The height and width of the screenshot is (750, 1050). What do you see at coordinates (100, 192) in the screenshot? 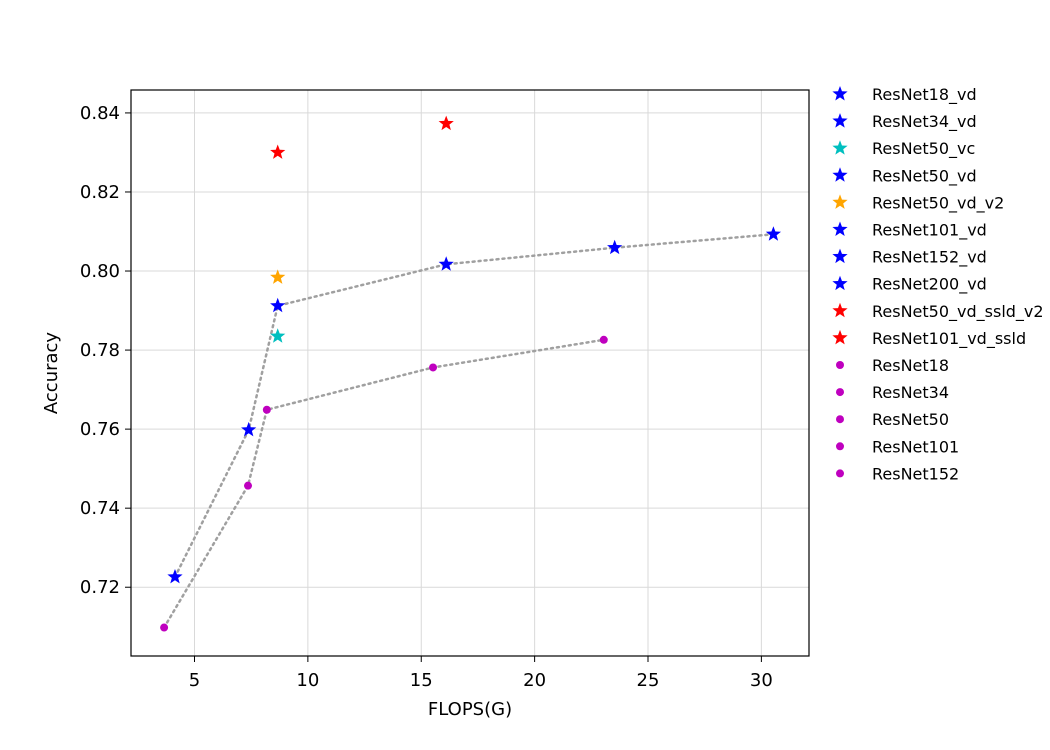
I see `y-tick-label: 0.82` at bounding box center [100, 192].